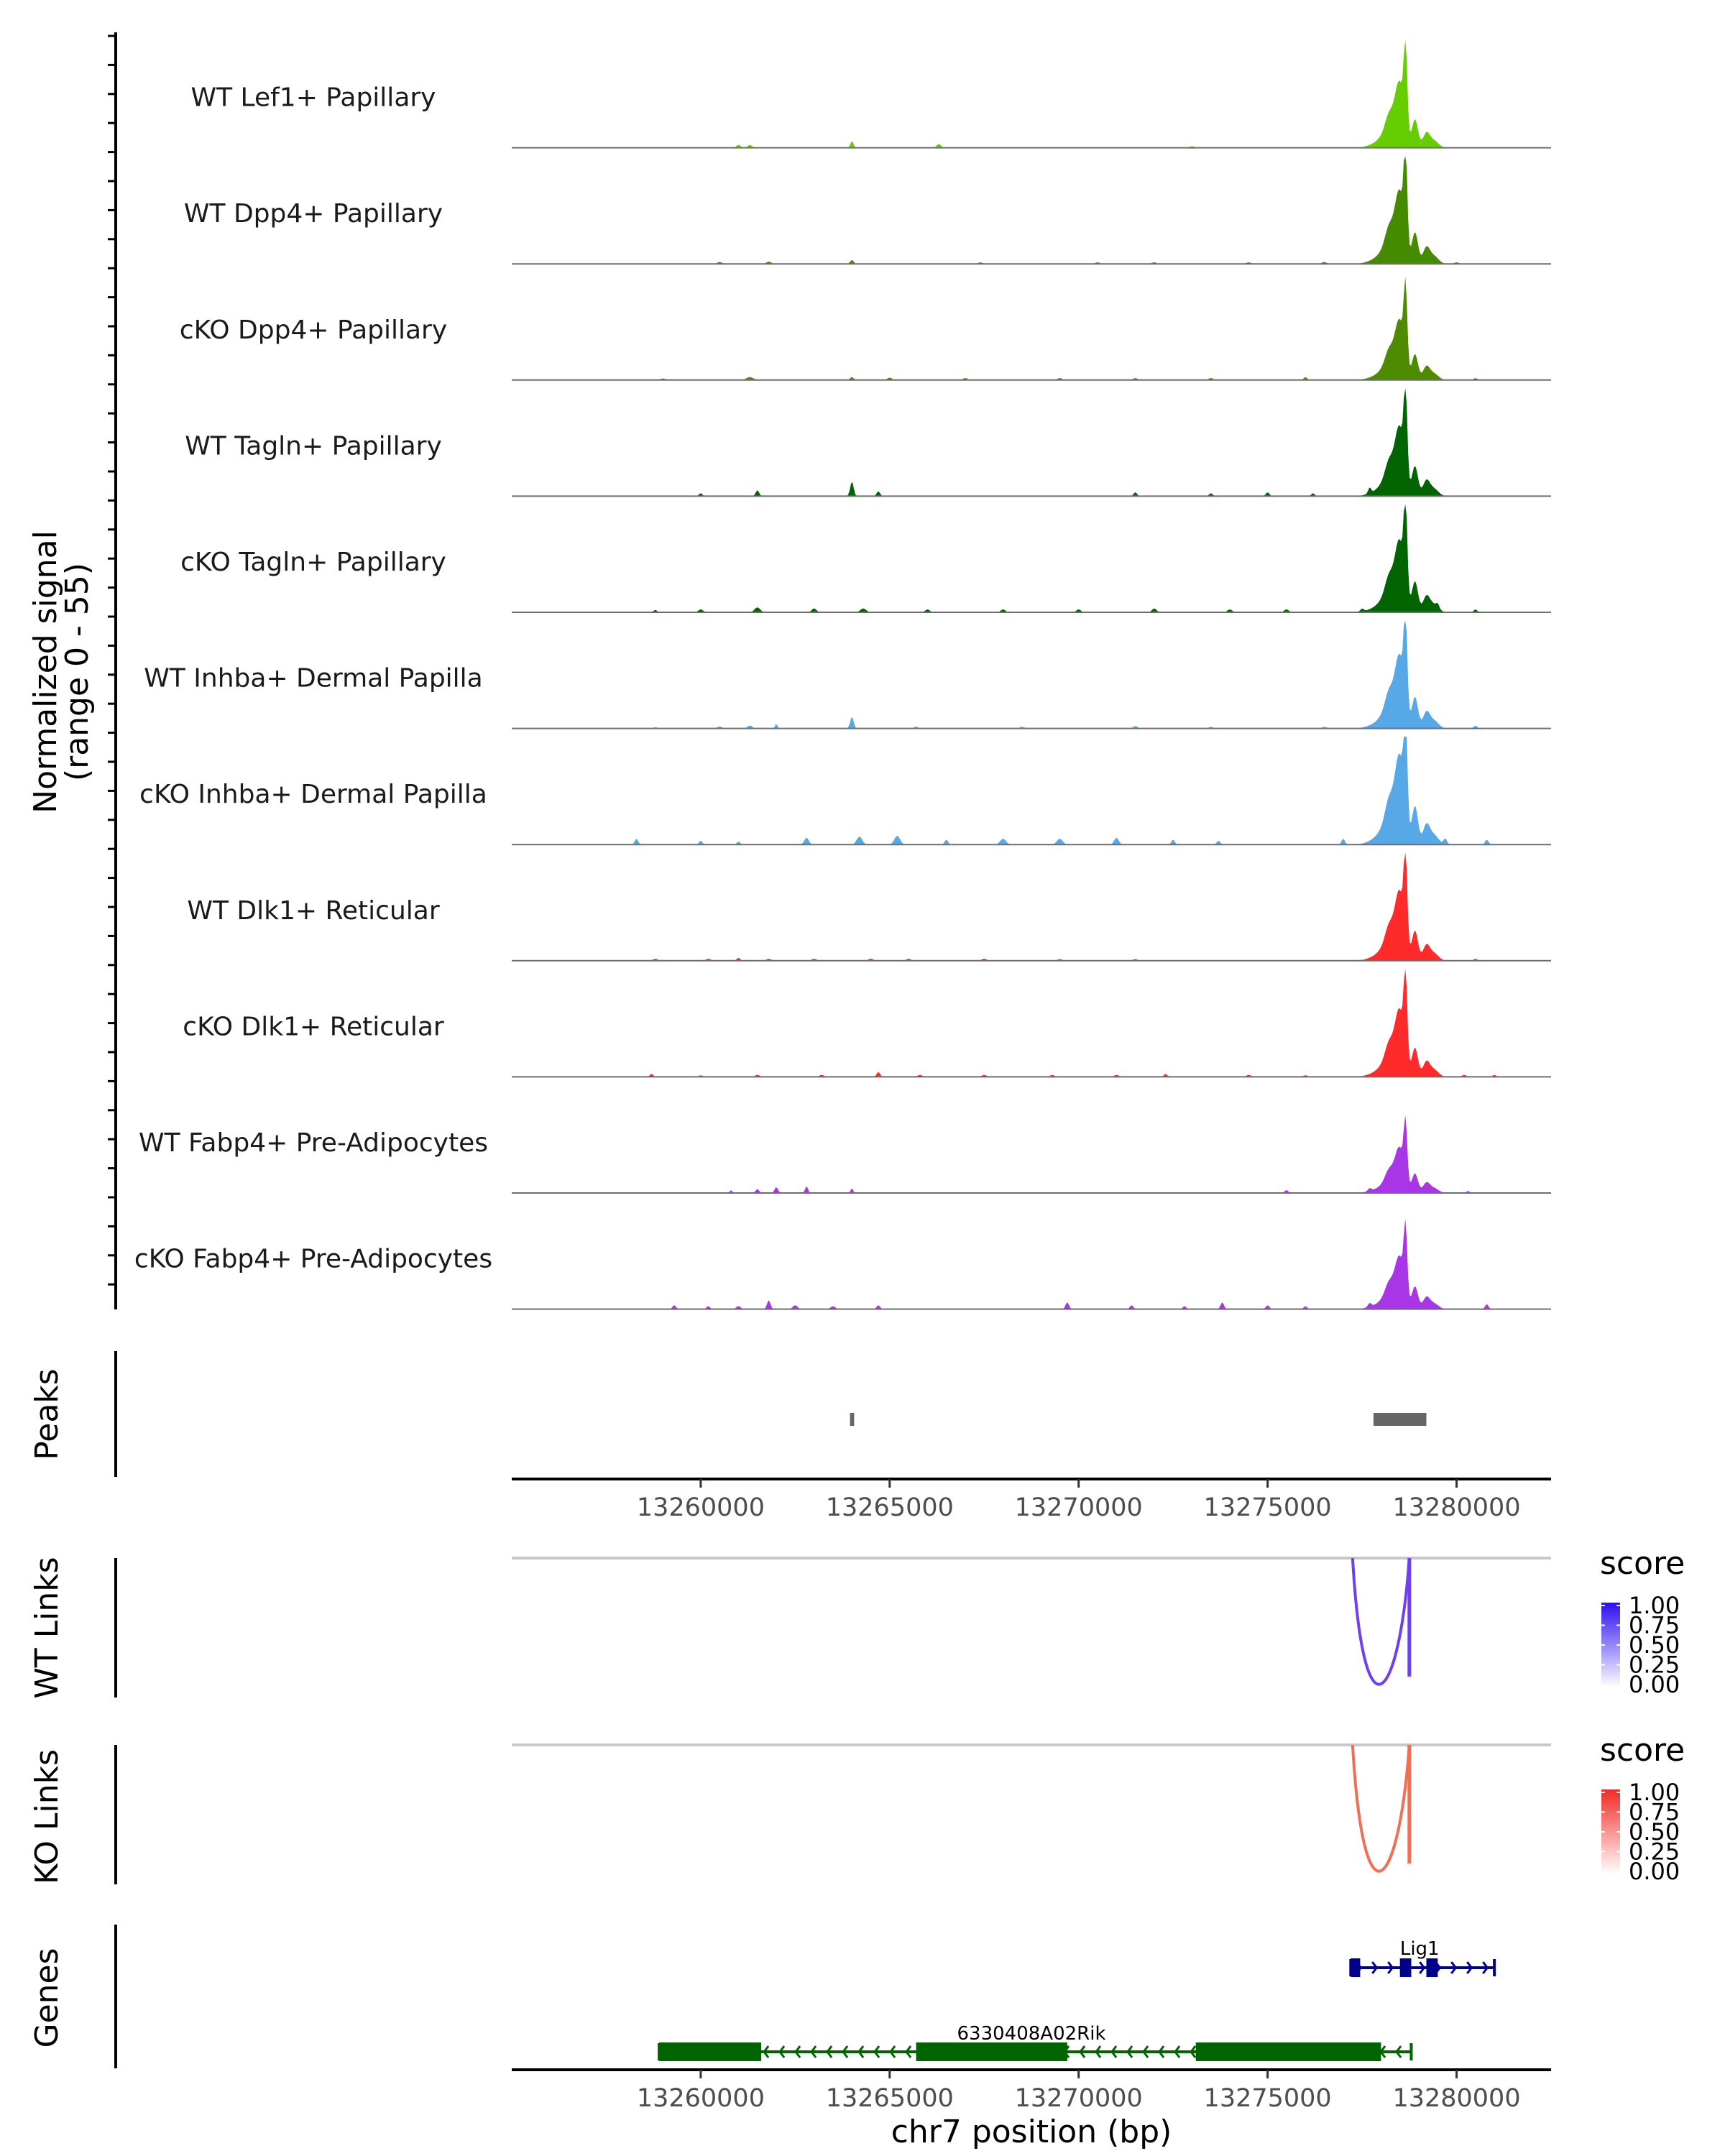 Image resolution: width=1725 pixels, height=2156 pixels. What do you see at coordinates (313, 446) in the screenshot?
I see `track-label: WT Tagln+ Papillary` at bounding box center [313, 446].